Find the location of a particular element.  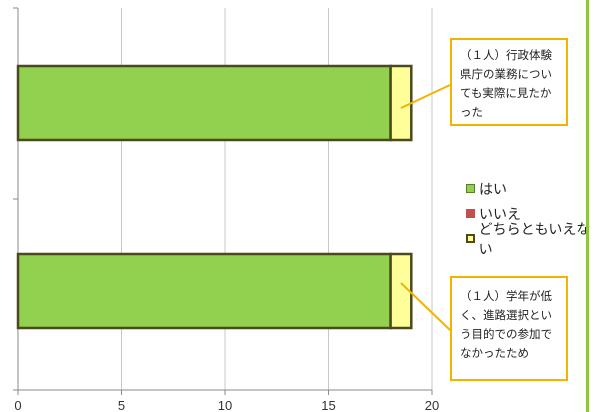

legend-label-no: いいえ is located at coordinates (500, 214).